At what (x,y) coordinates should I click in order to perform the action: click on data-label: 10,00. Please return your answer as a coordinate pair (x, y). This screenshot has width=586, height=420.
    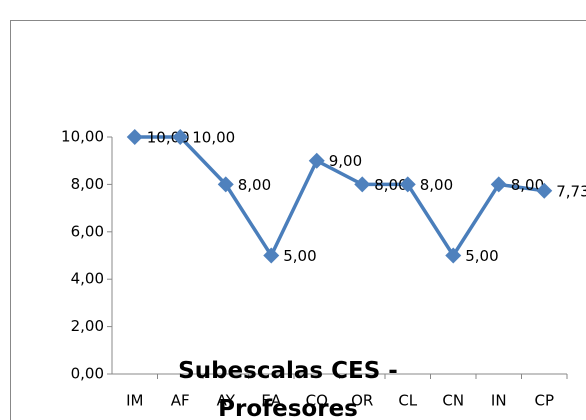
    Looking at the image, I should click on (213, 138).